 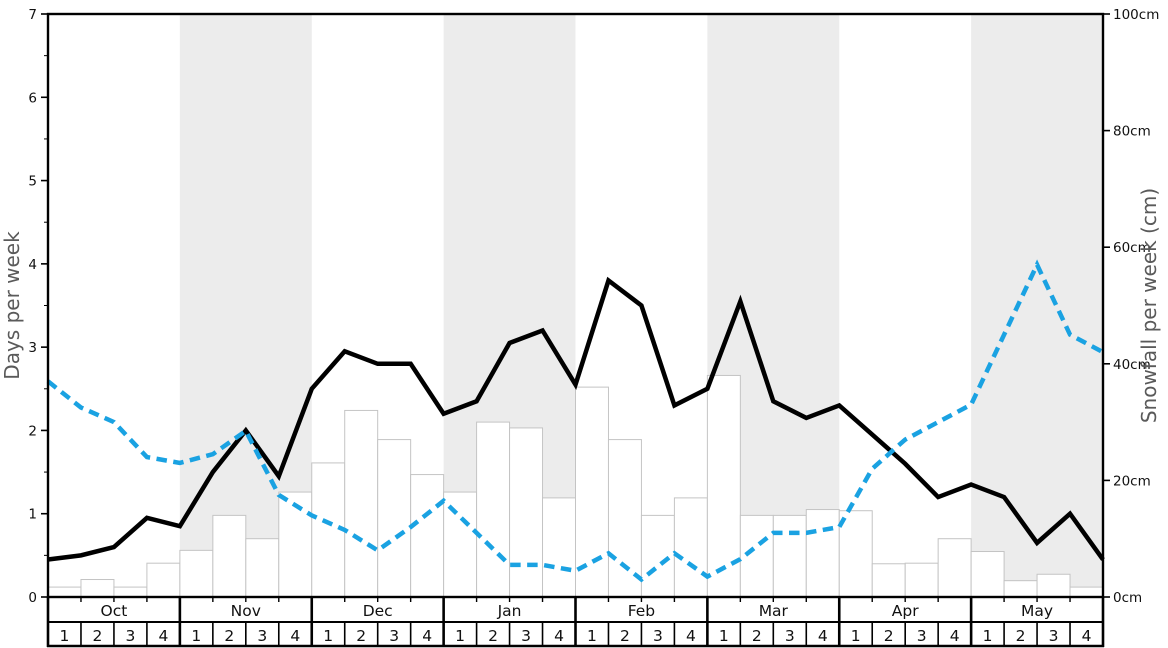 I want to click on left-axis-title: Days per week, so click(x=12, y=305).